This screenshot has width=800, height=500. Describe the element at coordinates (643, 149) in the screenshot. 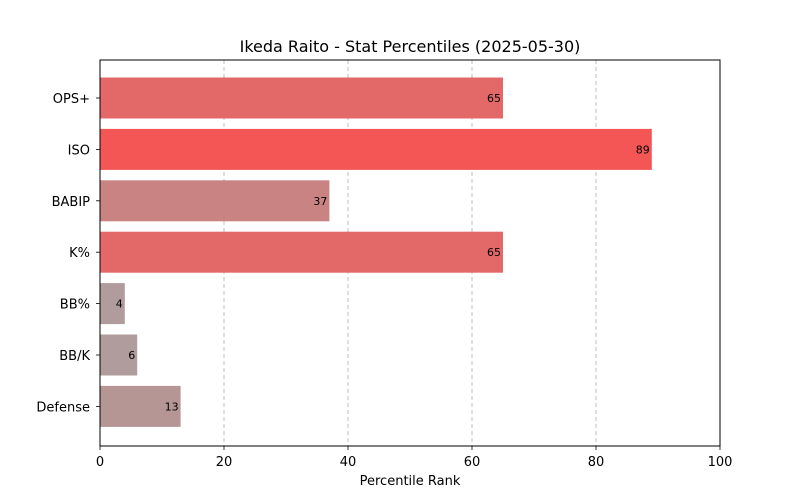

I see `bar-value-label: 89` at that location.